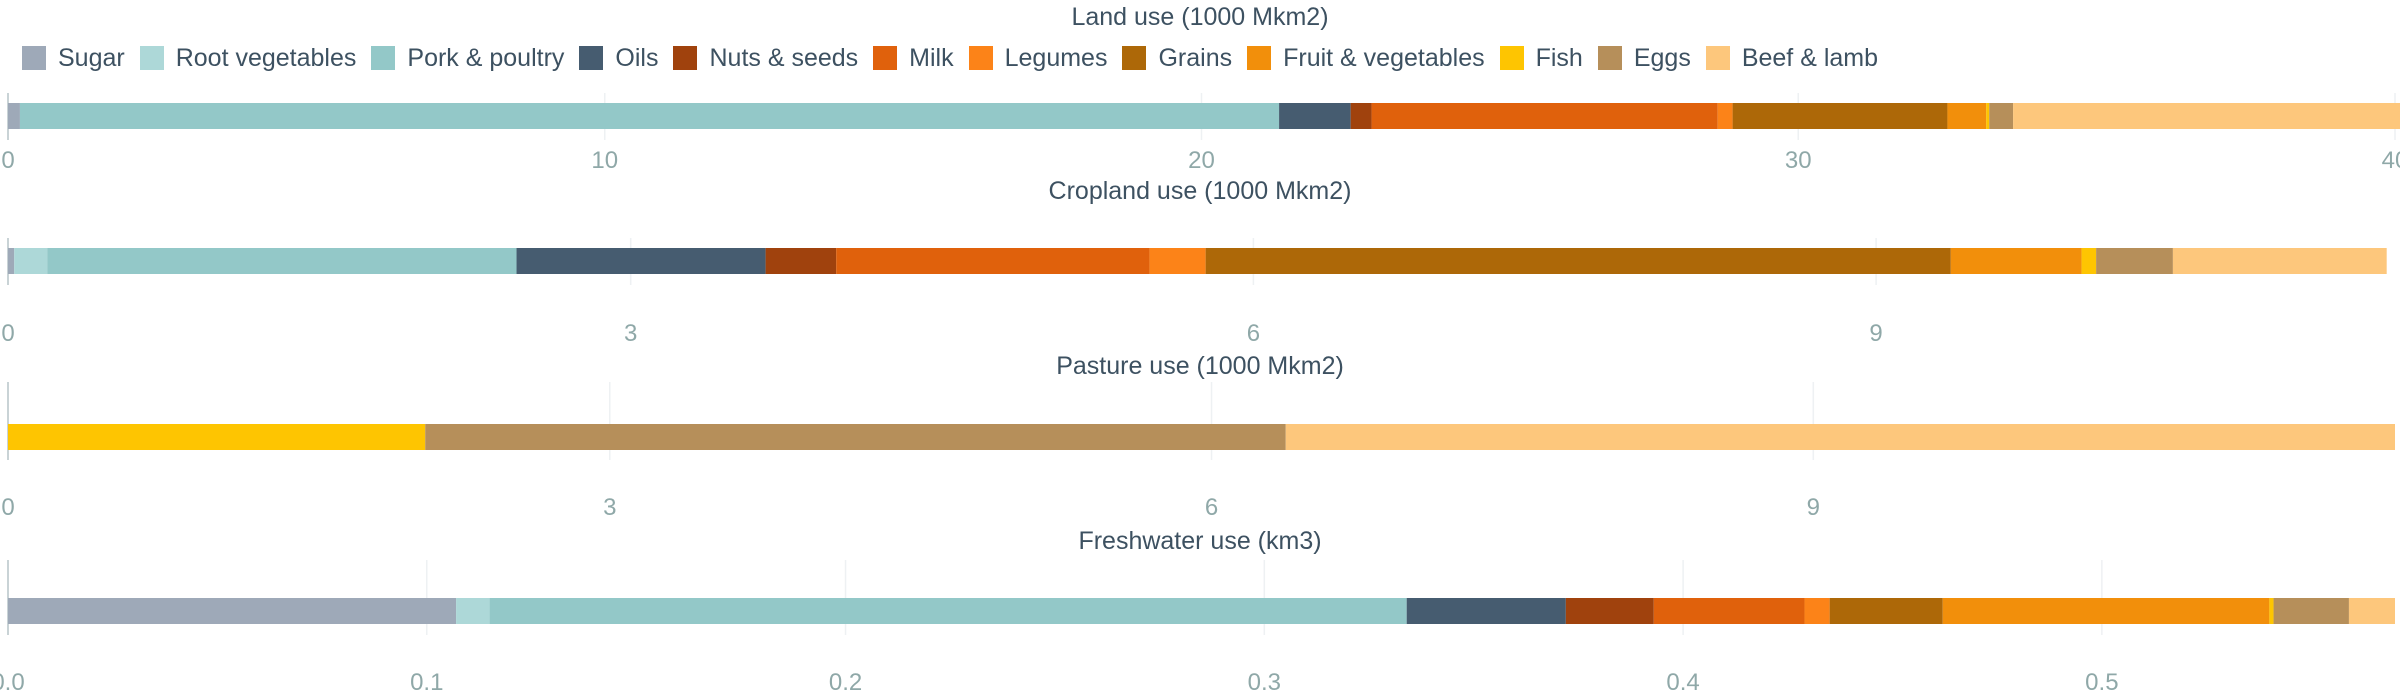 The image size is (2400, 700). What do you see at coordinates (1384, 57) in the screenshot?
I see `legend-label: Fruit & vegetables` at bounding box center [1384, 57].